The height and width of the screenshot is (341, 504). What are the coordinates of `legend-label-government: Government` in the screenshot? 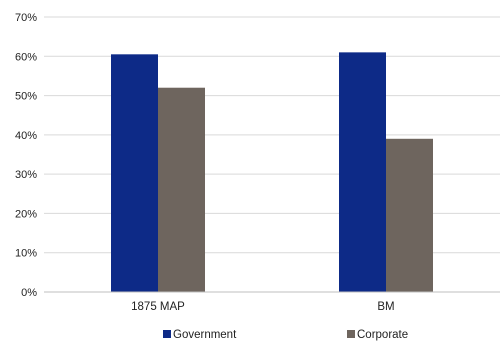 It's located at (205, 335).